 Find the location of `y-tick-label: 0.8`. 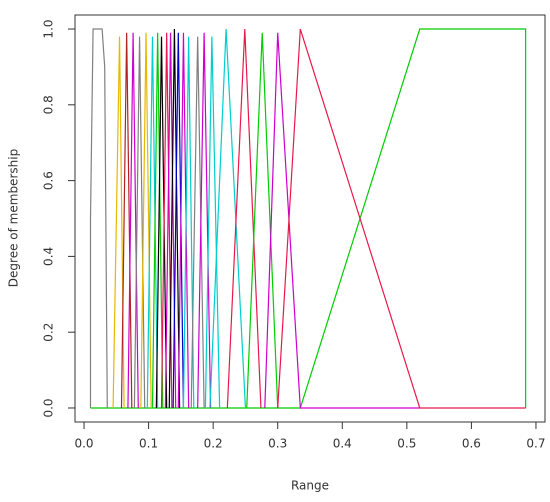

y-tick-label: 0.8 is located at coordinates (49, 104).